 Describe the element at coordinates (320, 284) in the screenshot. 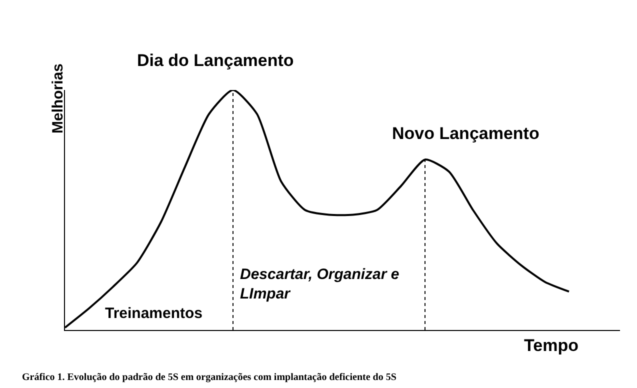

I see `annotation: Descartar, Organizar e LImpar` at that location.